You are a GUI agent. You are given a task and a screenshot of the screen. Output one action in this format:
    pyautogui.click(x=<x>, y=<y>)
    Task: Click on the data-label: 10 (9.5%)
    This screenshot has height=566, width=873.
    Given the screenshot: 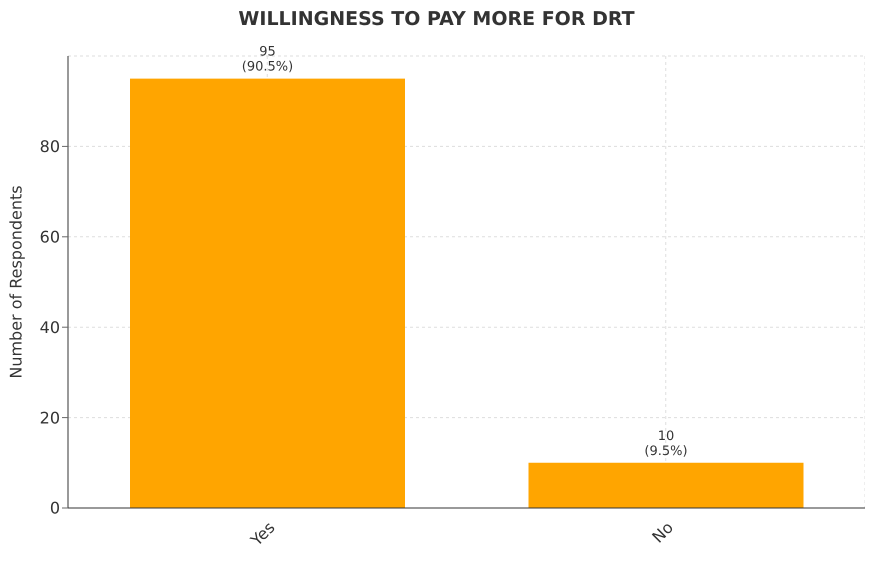 What is the action you would take?
    pyautogui.click(x=666, y=443)
    